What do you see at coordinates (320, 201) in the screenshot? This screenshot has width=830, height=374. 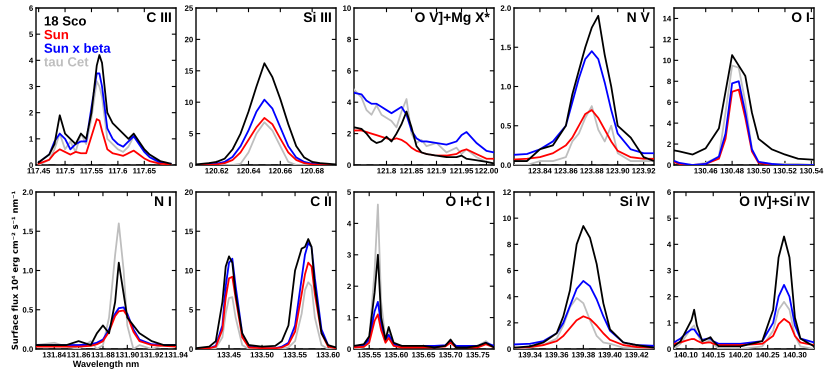 I see `chart-title: C II` at bounding box center [320, 201].